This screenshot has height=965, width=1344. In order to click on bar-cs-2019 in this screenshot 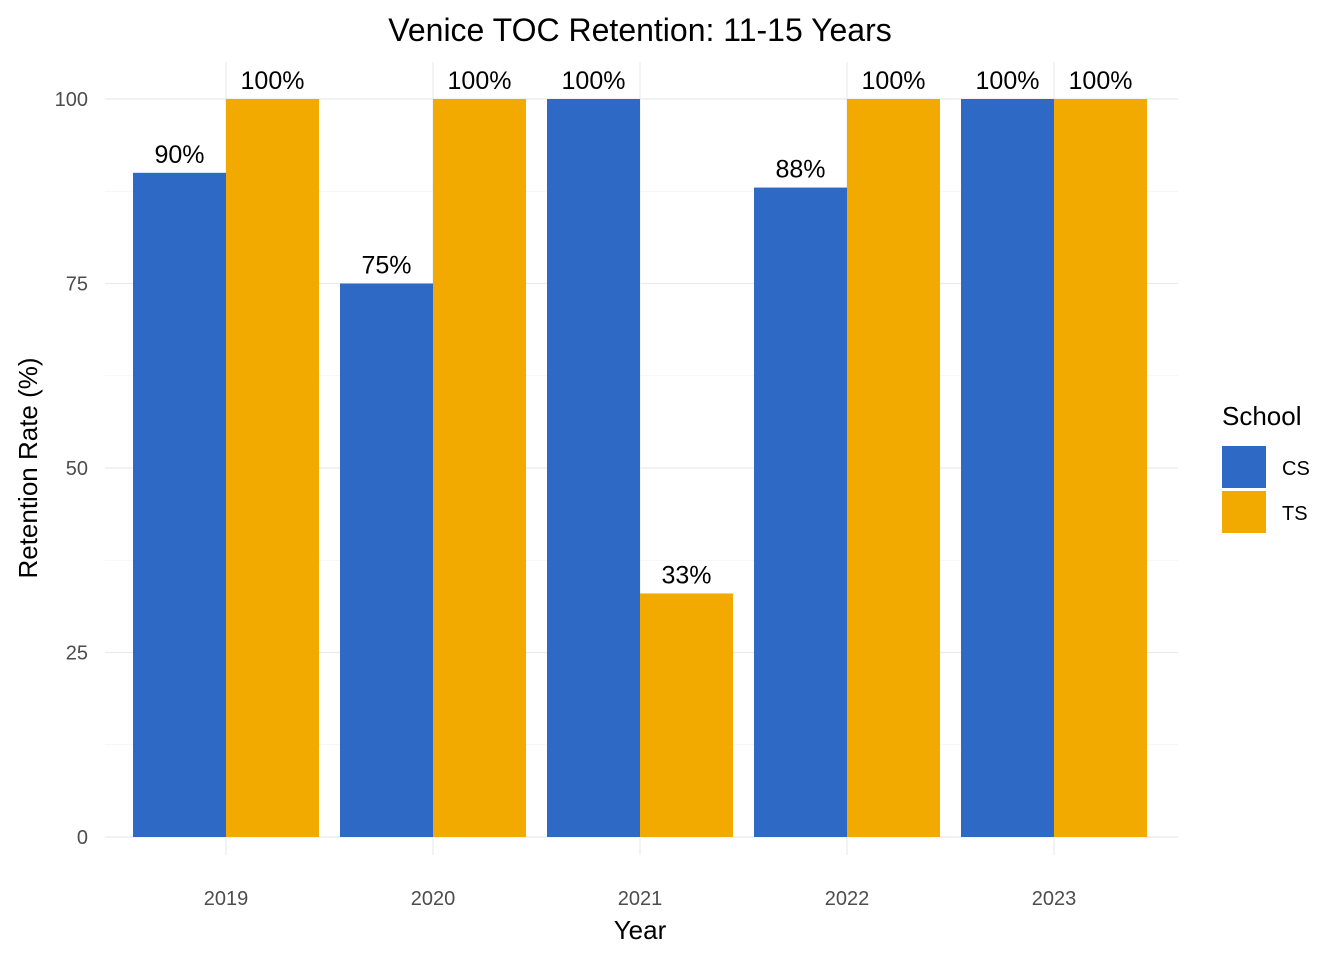, I will do `click(179, 505)`.